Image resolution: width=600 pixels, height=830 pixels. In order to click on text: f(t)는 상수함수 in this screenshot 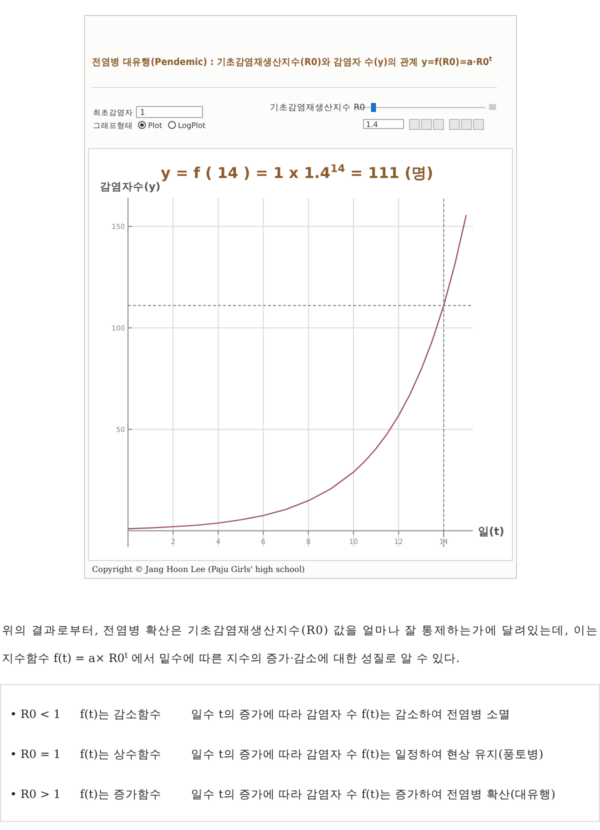, I will do `click(121, 754)`.